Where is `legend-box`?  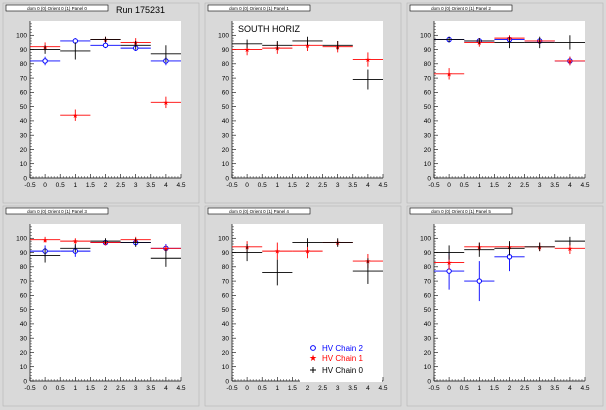 legend-box is located at coordinates (341, 359).